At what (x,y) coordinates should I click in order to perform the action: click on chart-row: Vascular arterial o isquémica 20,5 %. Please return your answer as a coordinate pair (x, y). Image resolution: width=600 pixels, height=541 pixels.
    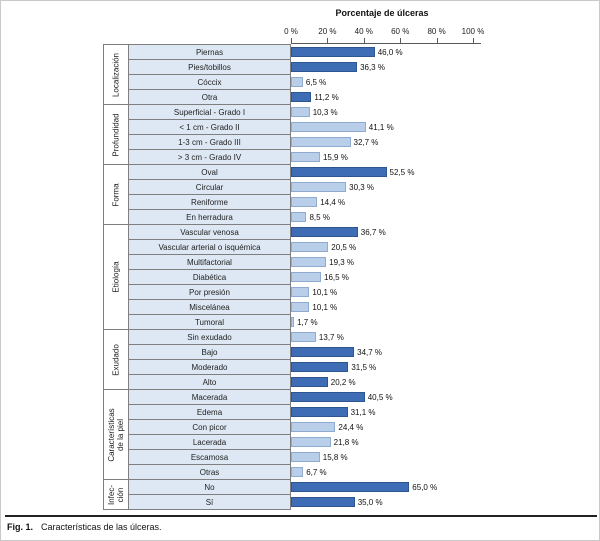
    Looking at the image, I should click on (349, 247).